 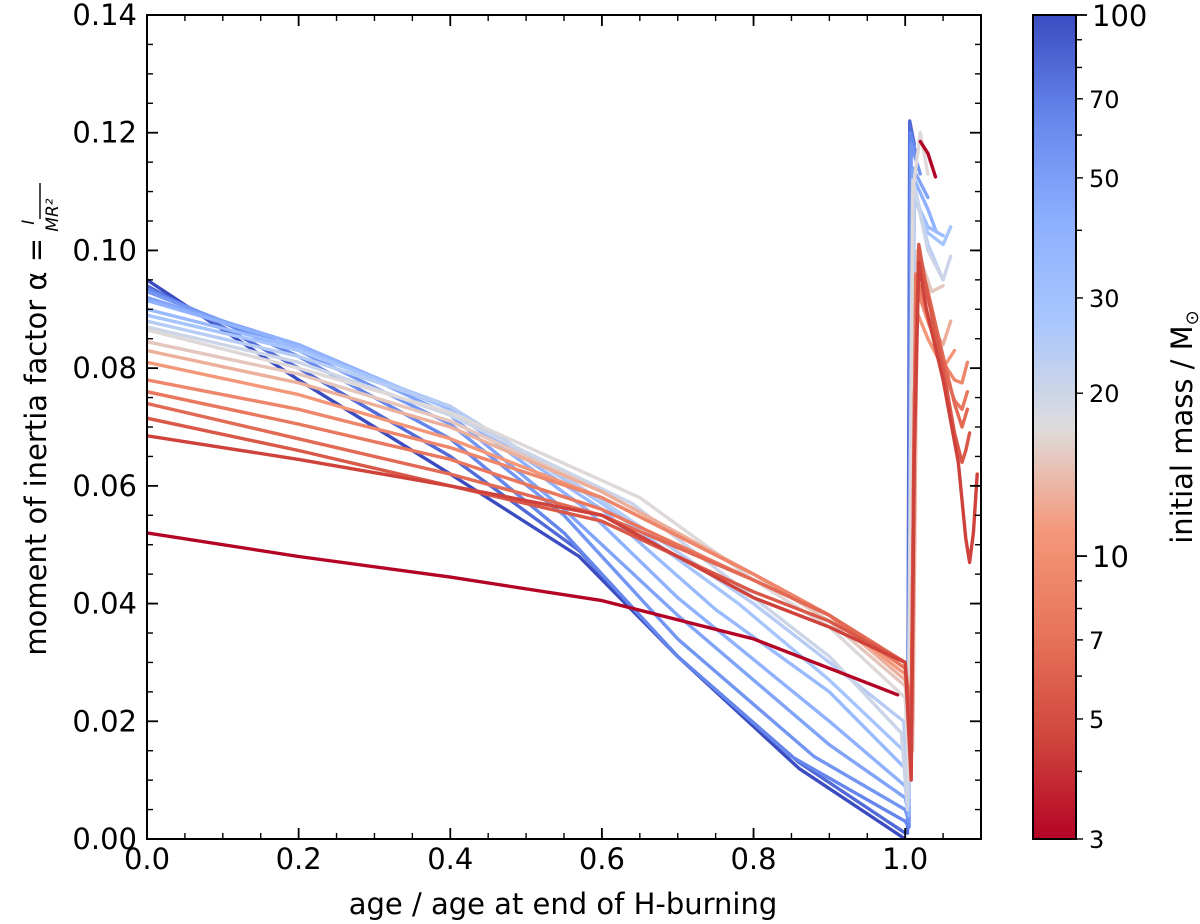 What do you see at coordinates (753, 859) in the screenshot?
I see `x-tick-label: 0.8` at bounding box center [753, 859].